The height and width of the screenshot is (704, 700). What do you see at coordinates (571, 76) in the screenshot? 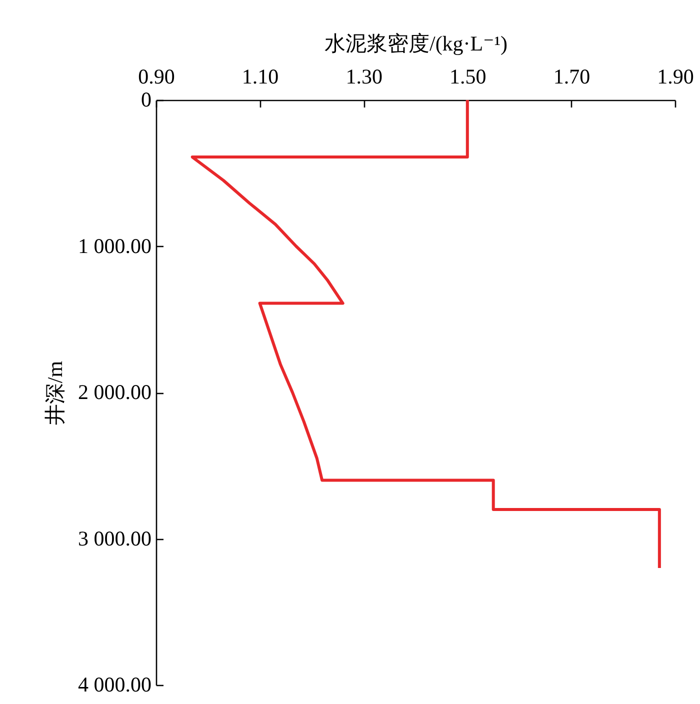
I see `x-tick-label: 1.70` at bounding box center [571, 76].